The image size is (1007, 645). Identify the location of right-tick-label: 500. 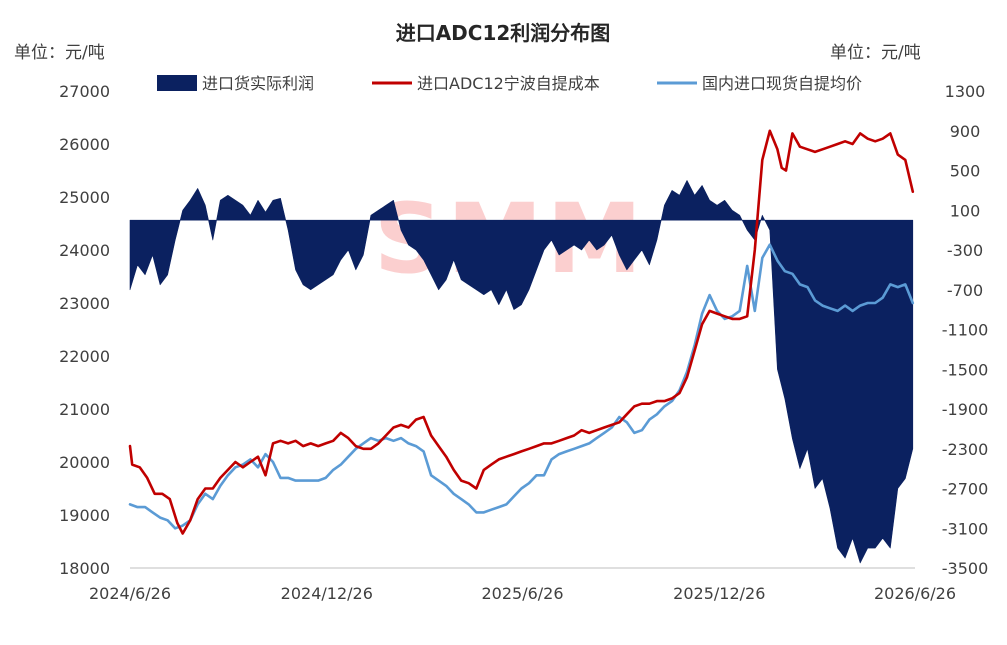
(965, 171).